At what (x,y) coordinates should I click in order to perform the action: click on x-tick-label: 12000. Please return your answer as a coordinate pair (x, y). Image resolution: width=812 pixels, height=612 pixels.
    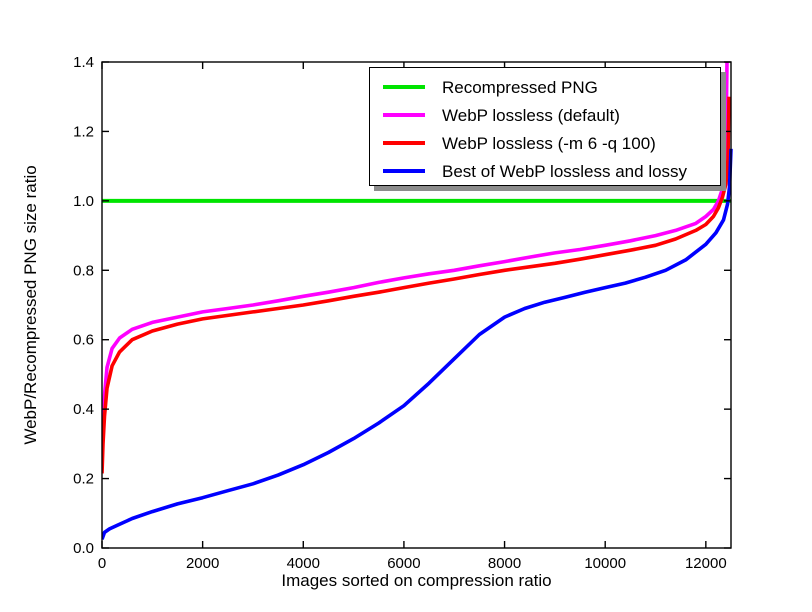
    Looking at the image, I should click on (706, 563).